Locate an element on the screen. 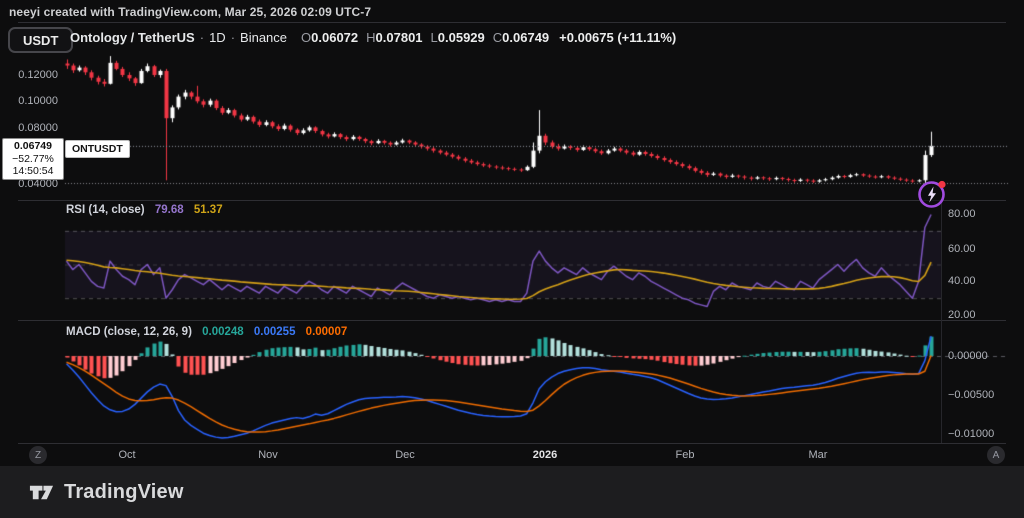 This screenshot has height=518, width=1024. legend-separator2: · is located at coordinates (233, 37).